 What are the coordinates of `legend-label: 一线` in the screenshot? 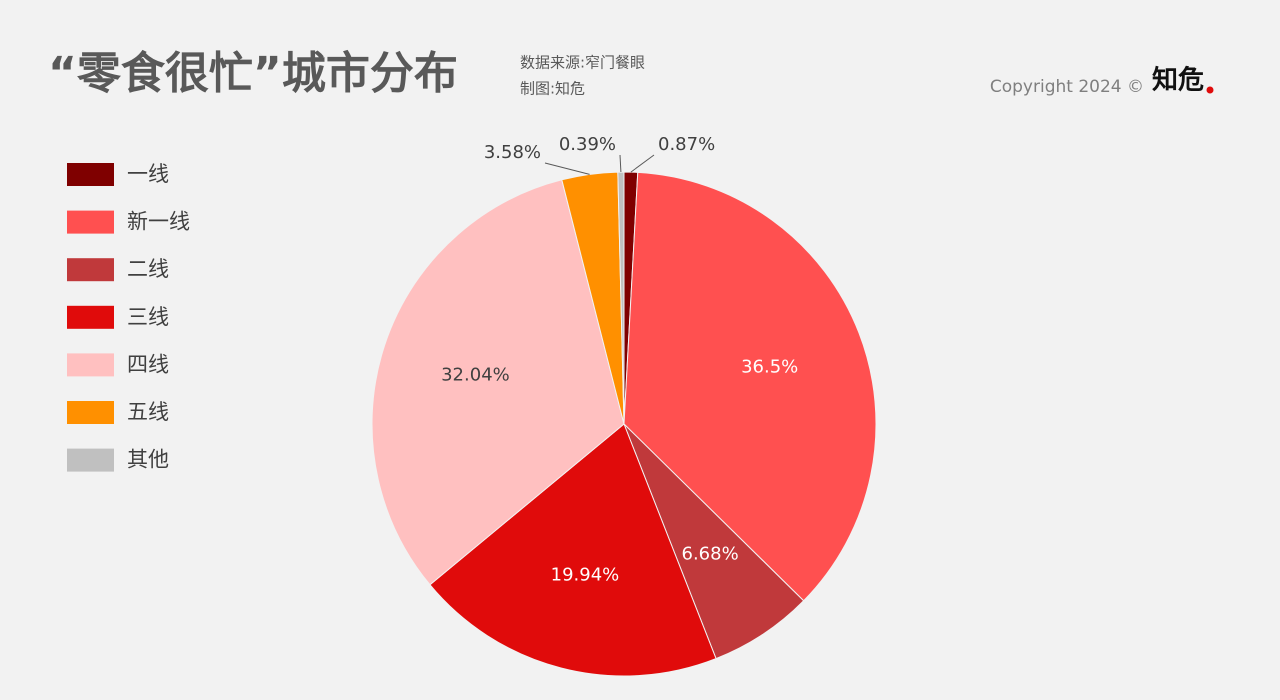 It's located at (148, 174).